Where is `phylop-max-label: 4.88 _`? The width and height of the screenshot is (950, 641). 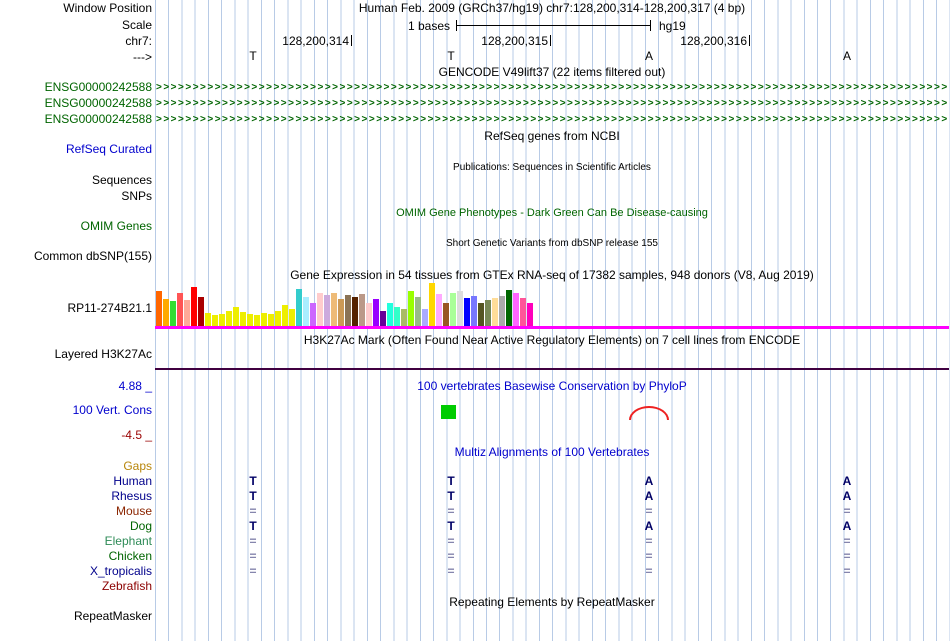
phylop-max-label: 4.88 _ is located at coordinates (135, 386).